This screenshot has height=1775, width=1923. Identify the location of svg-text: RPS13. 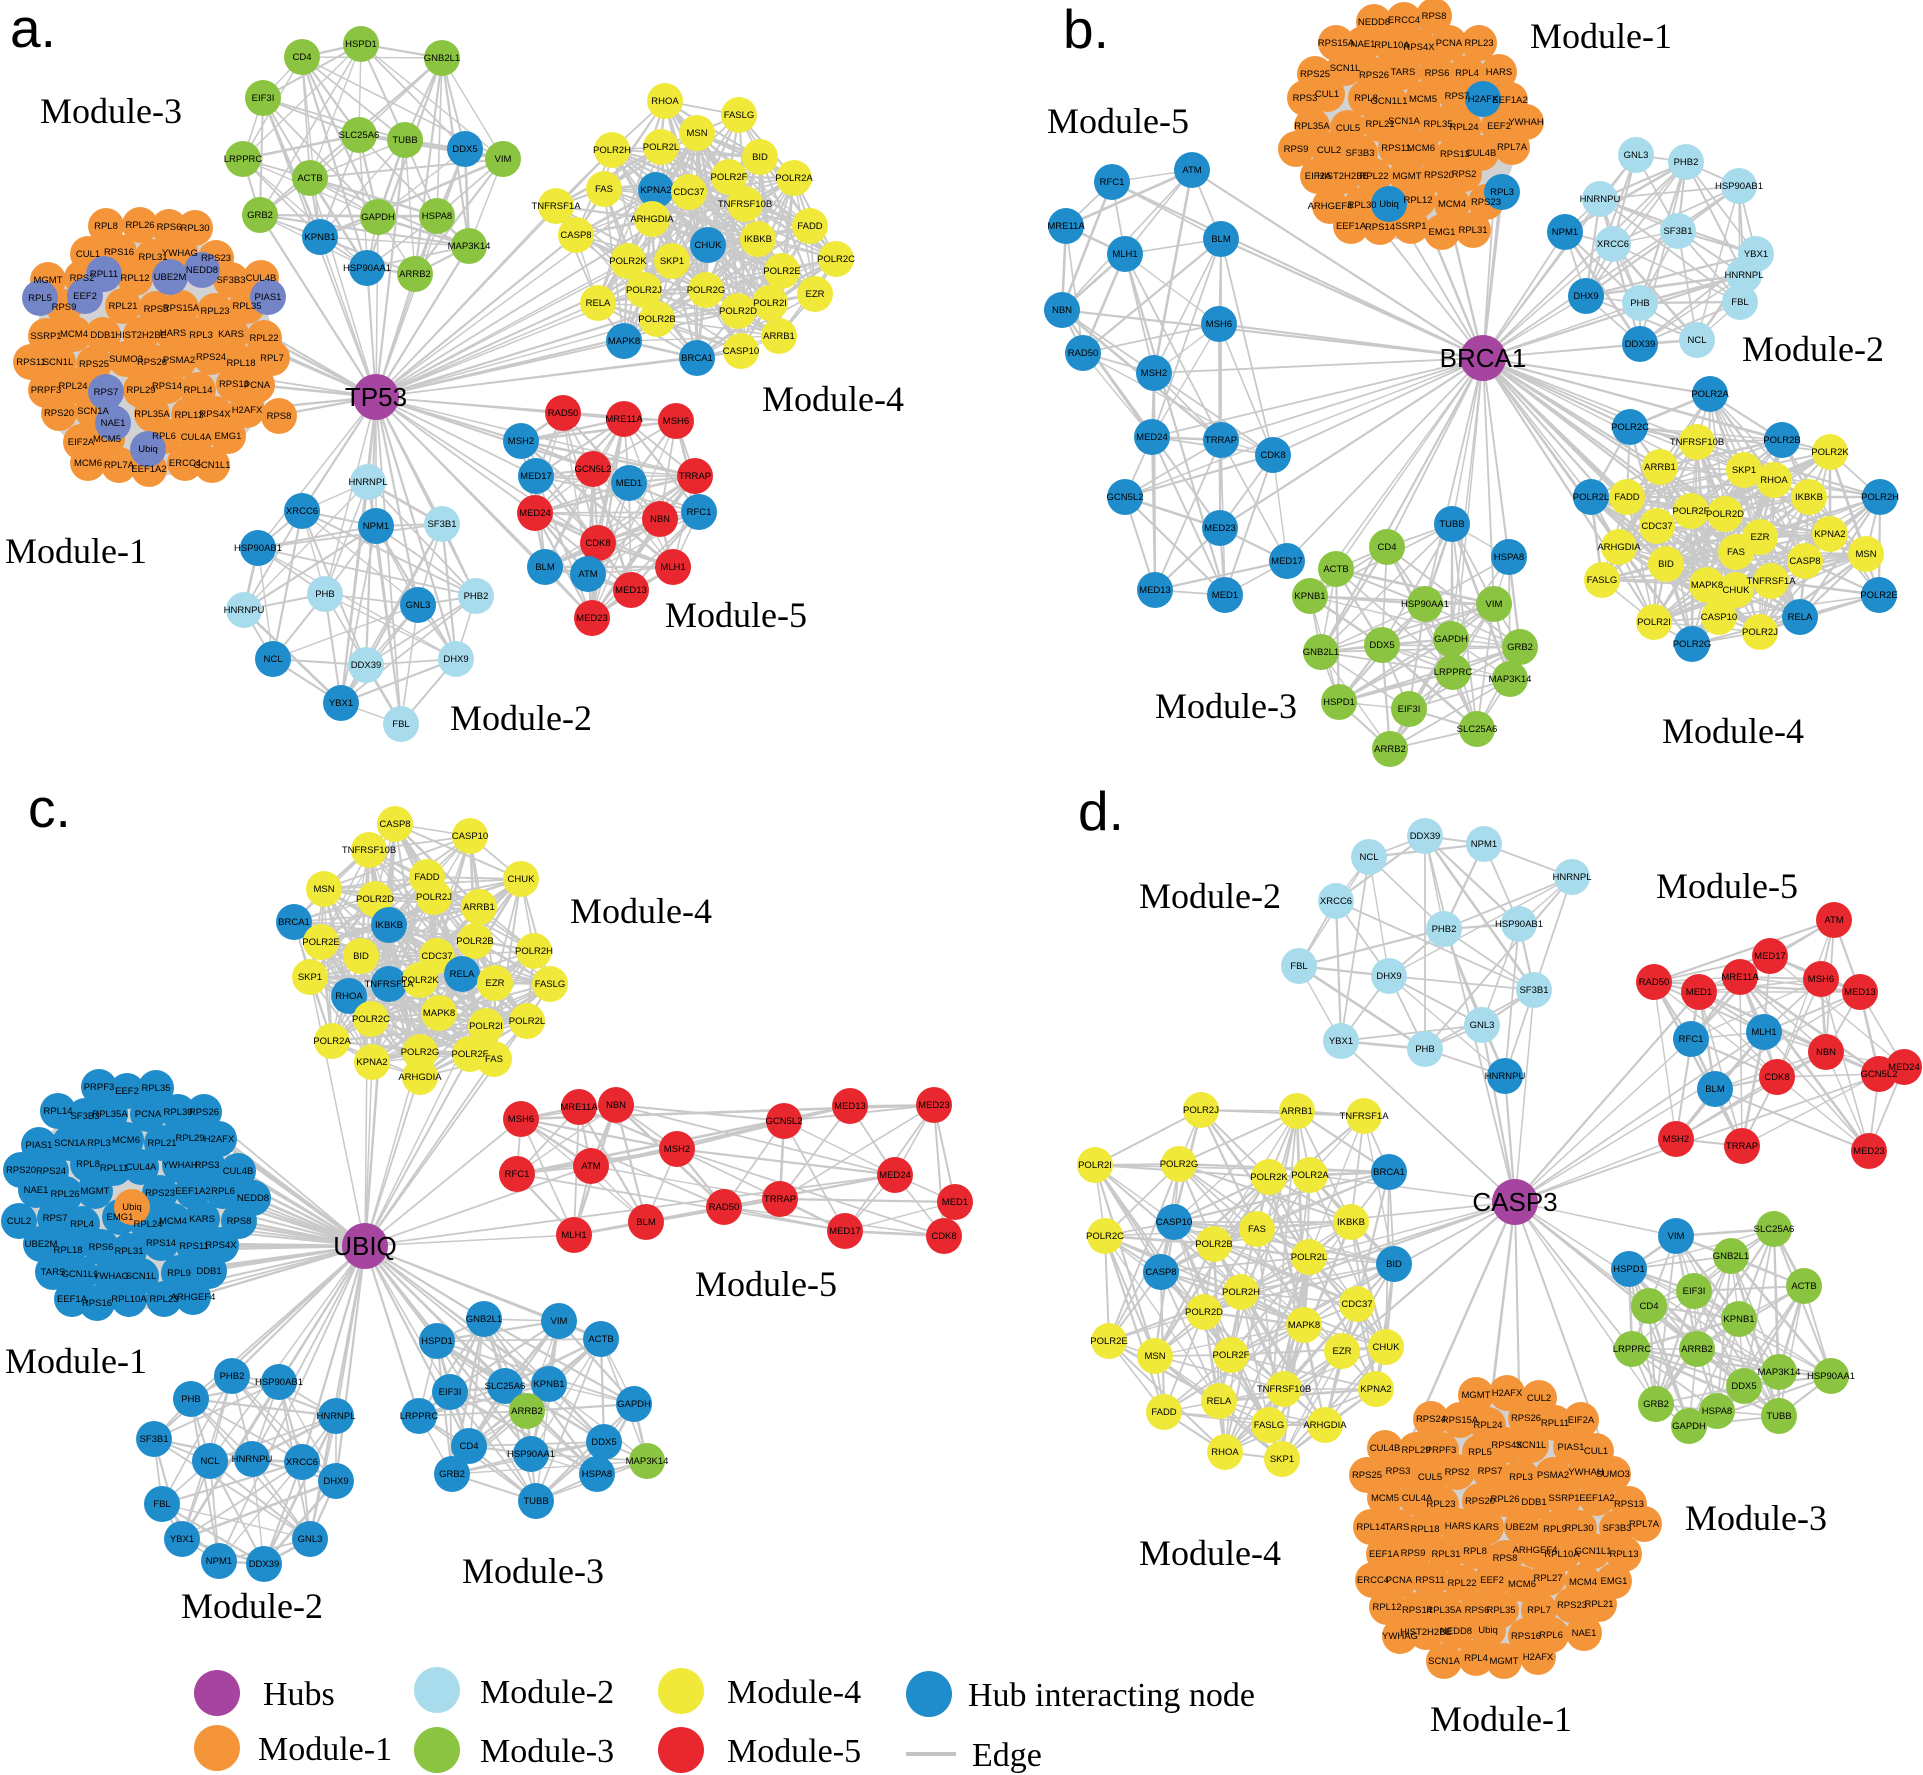
(234, 384).